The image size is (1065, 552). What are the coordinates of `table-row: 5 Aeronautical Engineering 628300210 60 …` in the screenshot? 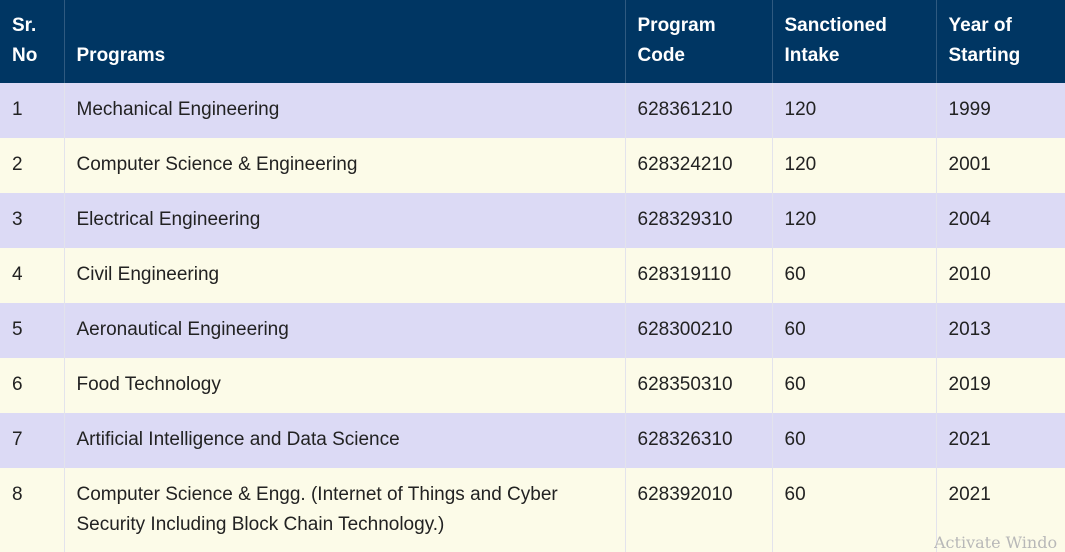 It's located at (532, 330).